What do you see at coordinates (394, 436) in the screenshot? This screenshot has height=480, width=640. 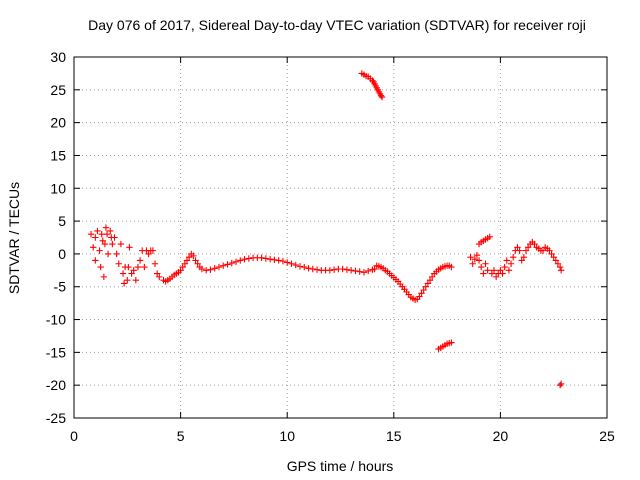 I see `x-tick-label: 15` at bounding box center [394, 436].